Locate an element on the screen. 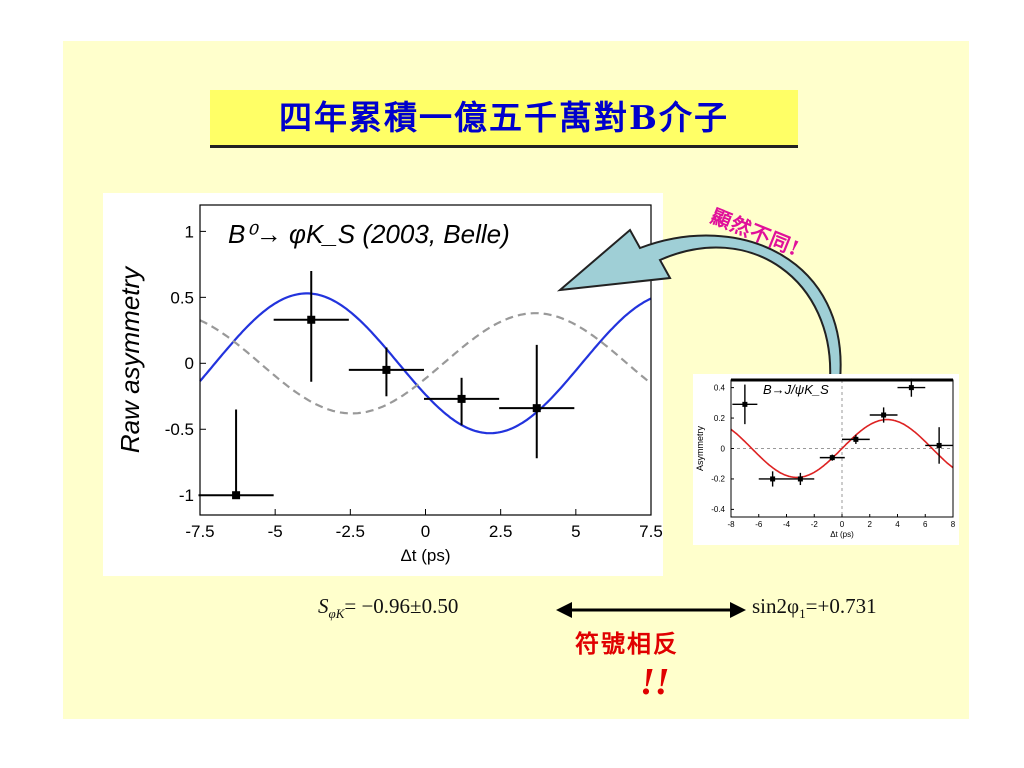 This screenshot has width=1024, height=768. equation-sin2phi1: sin2φ1=+0.731 is located at coordinates (814, 608).